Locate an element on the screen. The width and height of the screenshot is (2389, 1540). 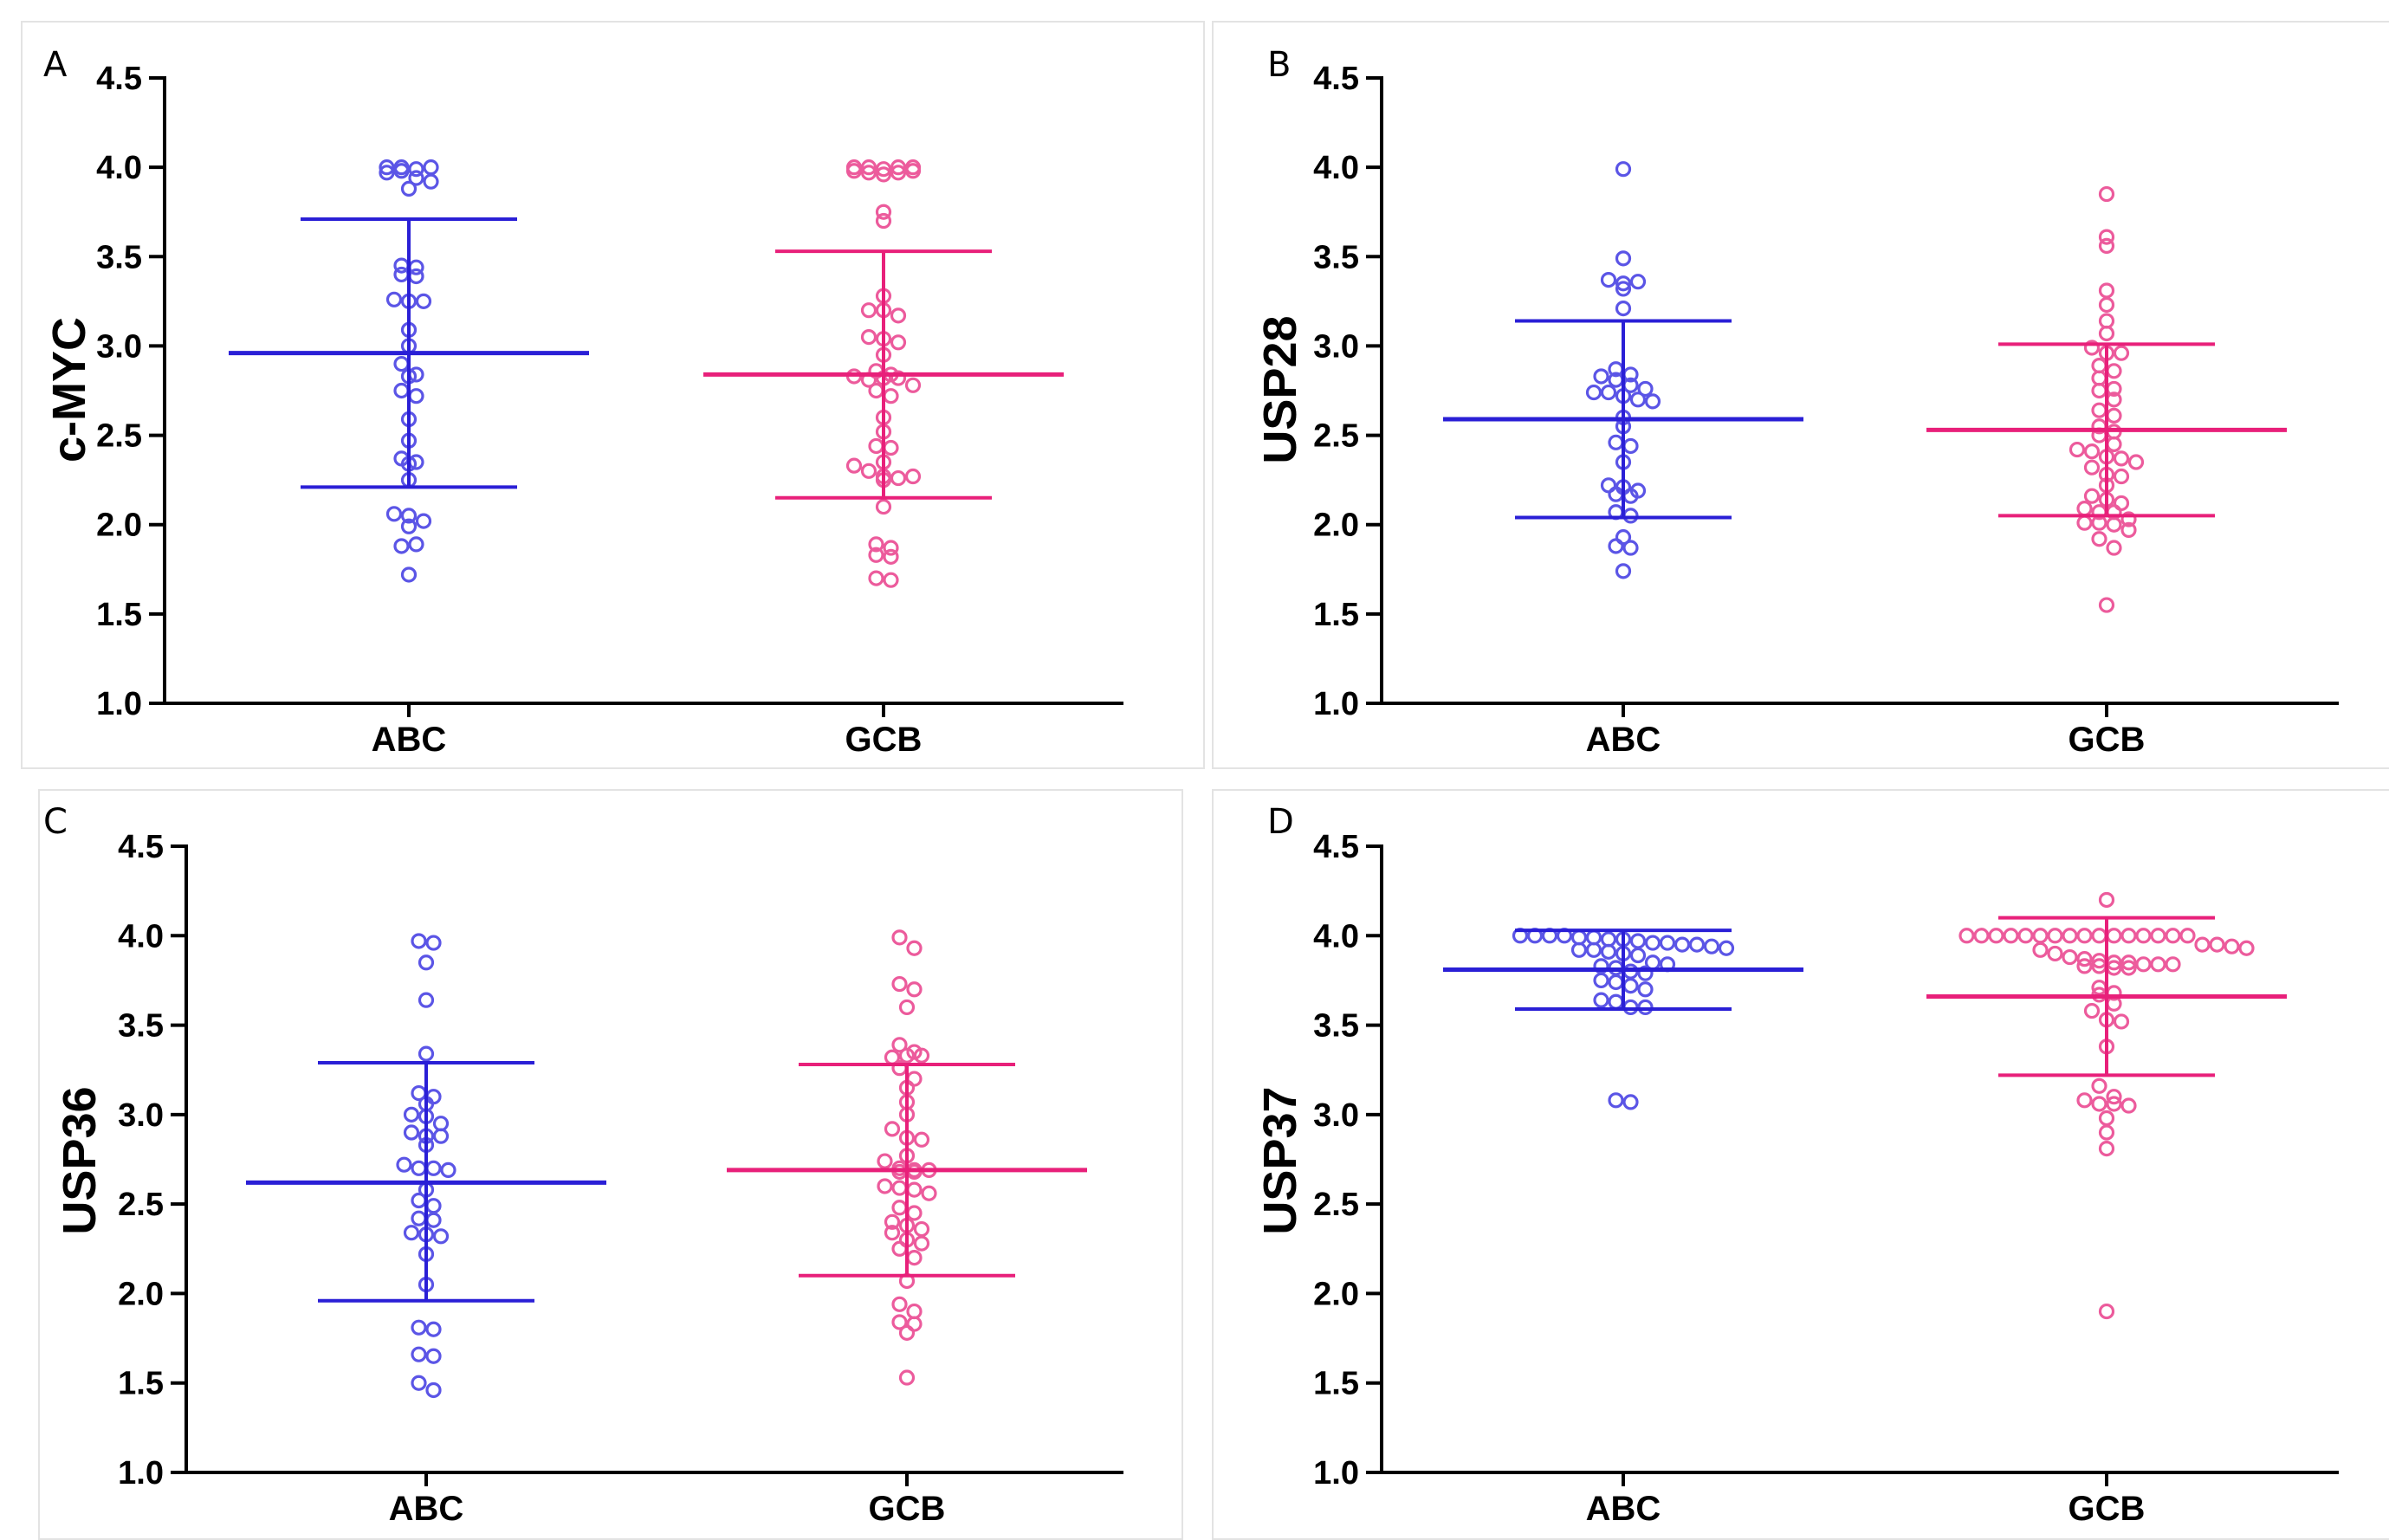
panel-c-y-tick-label: 1.0 is located at coordinates (141, 1473).